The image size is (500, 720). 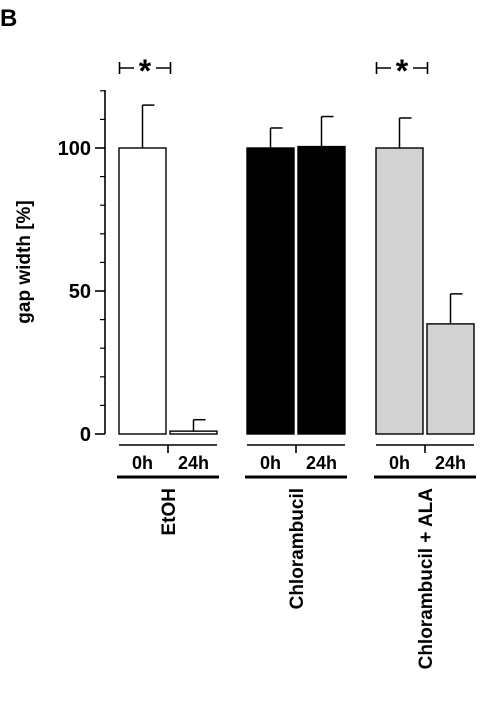 I want to click on panel-label: B, so click(x=8, y=18).